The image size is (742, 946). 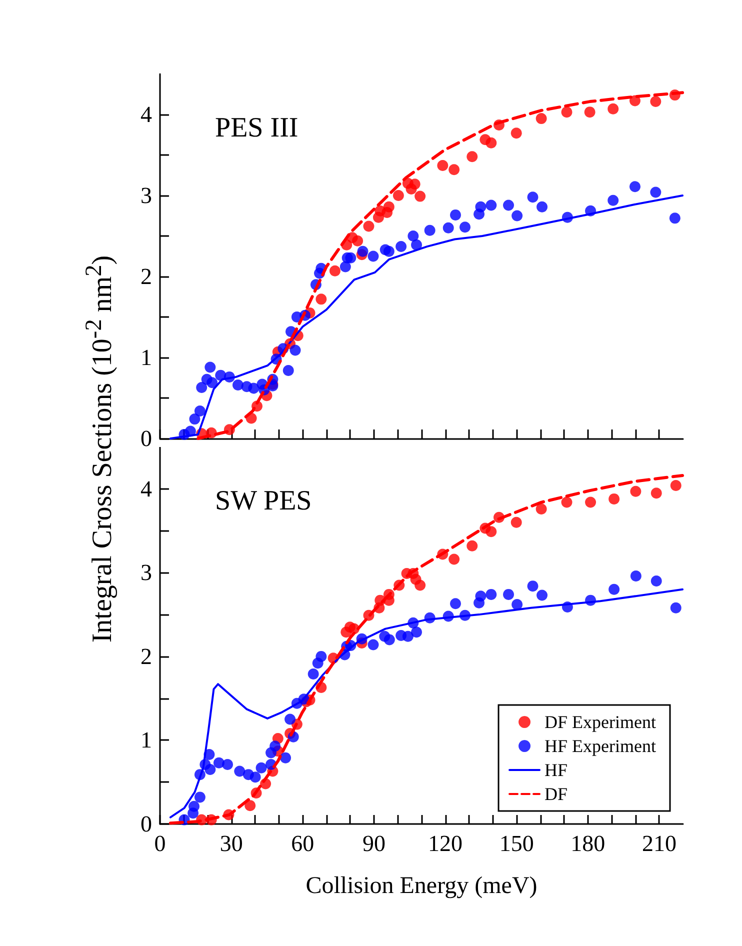 I want to click on x-tick-label: 60, so click(x=302, y=843).